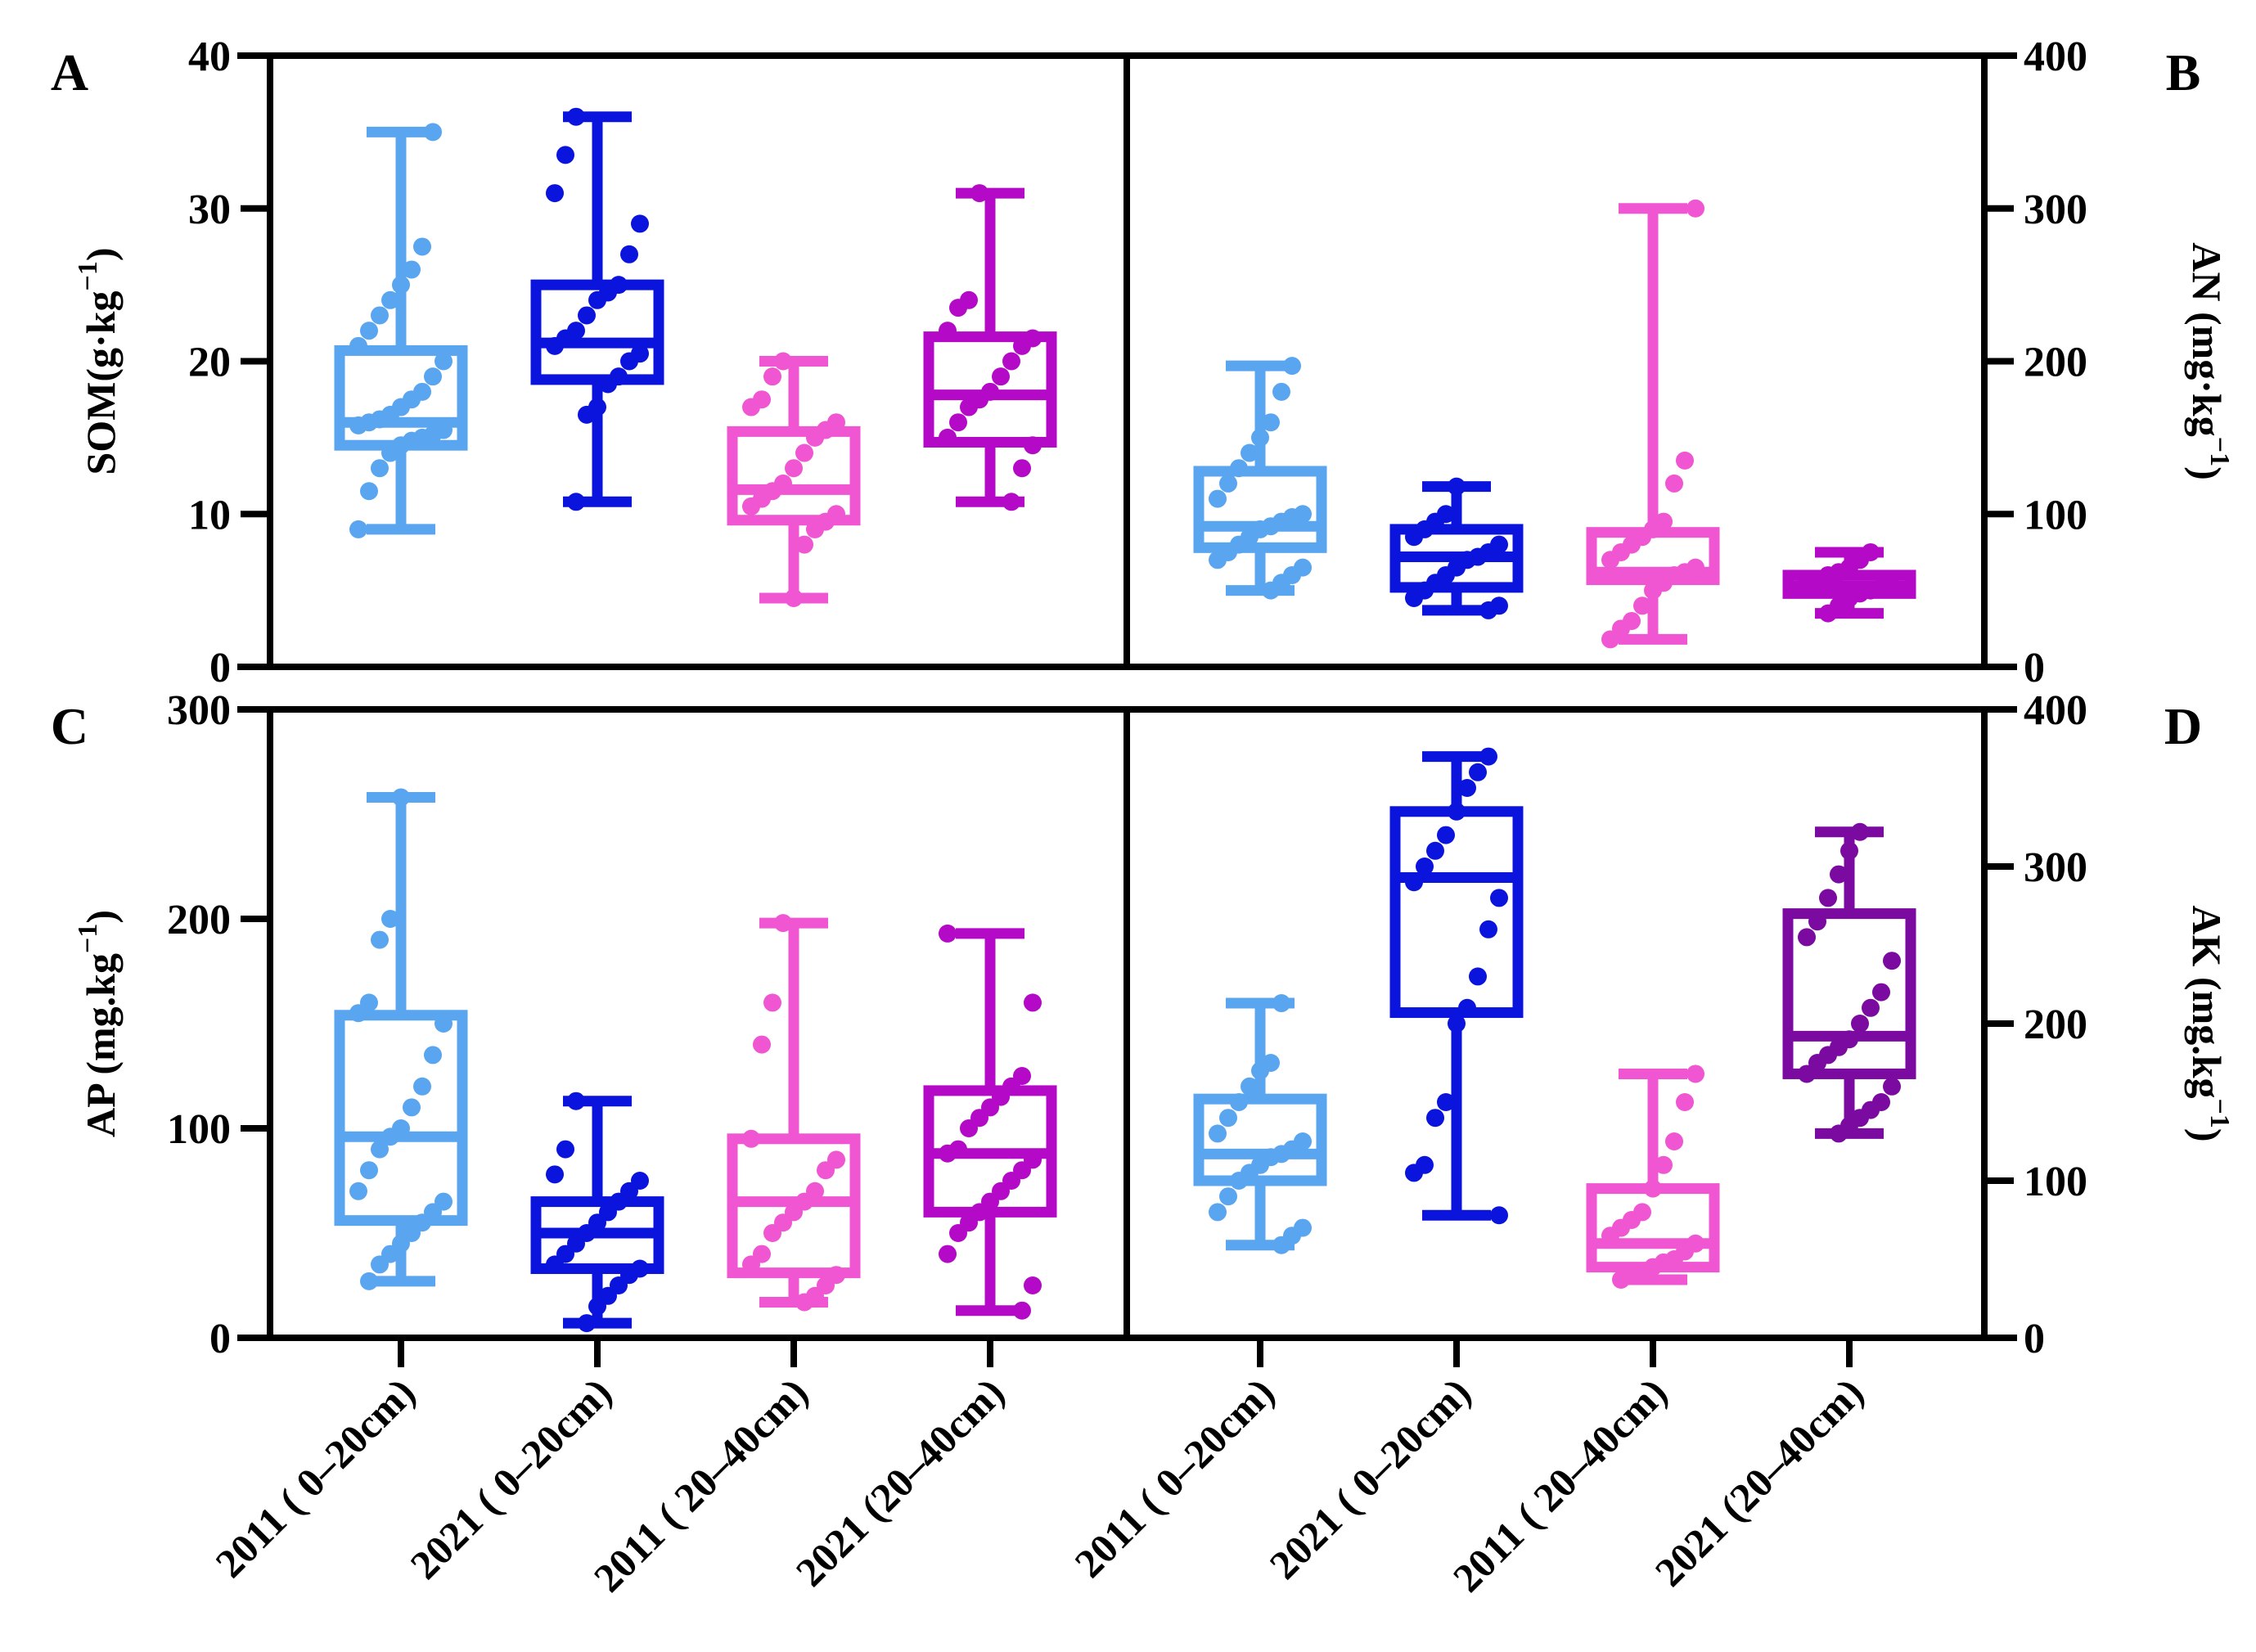 The image size is (2256, 1652). I want to click on y-axis-title-main: AP (mg.kg, so click(101, 1045).